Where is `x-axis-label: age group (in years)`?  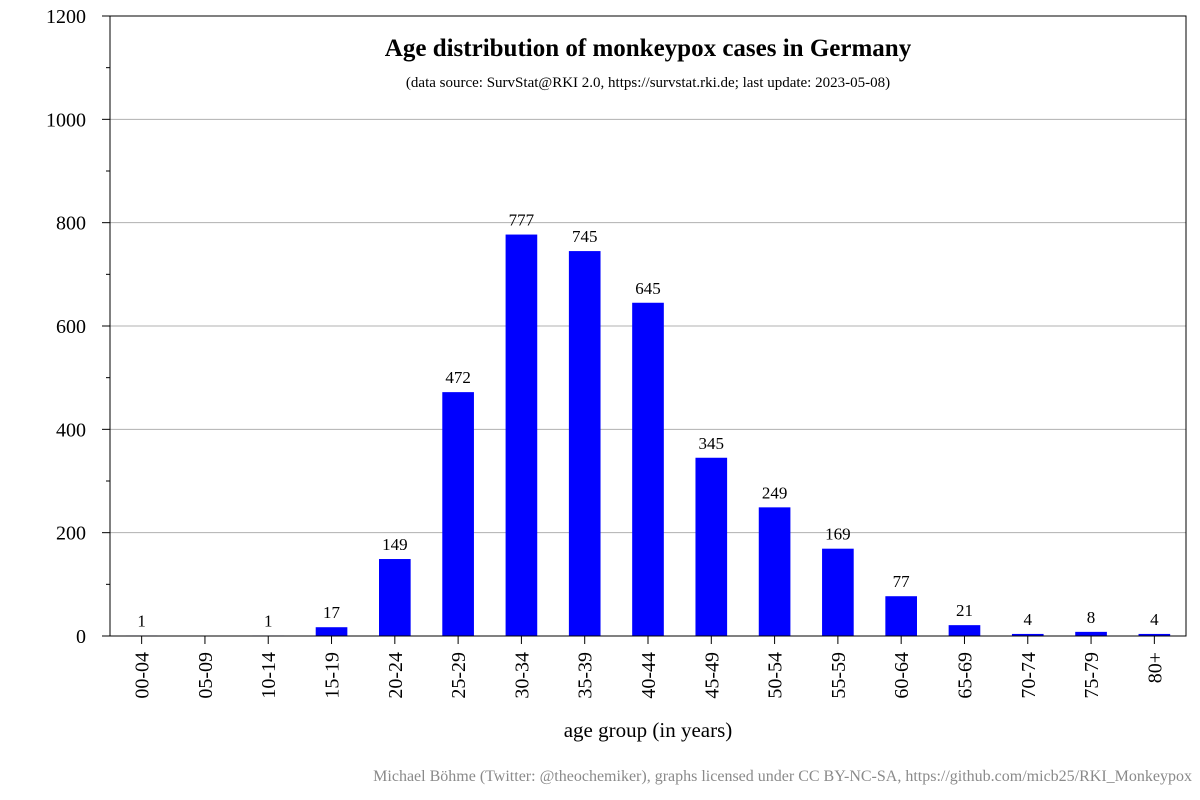
x-axis-label: age group (in years) is located at coordinates (648, 730).